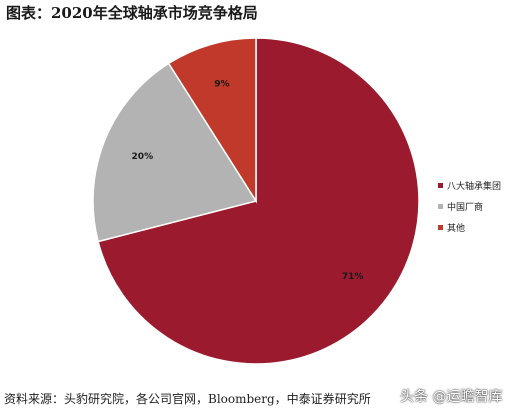 The height and width of the screenshot is (414, 513). Describe the element at coordinates (465, 208) in the screenshot. I see `legend-label: 中国厂商` at that location.